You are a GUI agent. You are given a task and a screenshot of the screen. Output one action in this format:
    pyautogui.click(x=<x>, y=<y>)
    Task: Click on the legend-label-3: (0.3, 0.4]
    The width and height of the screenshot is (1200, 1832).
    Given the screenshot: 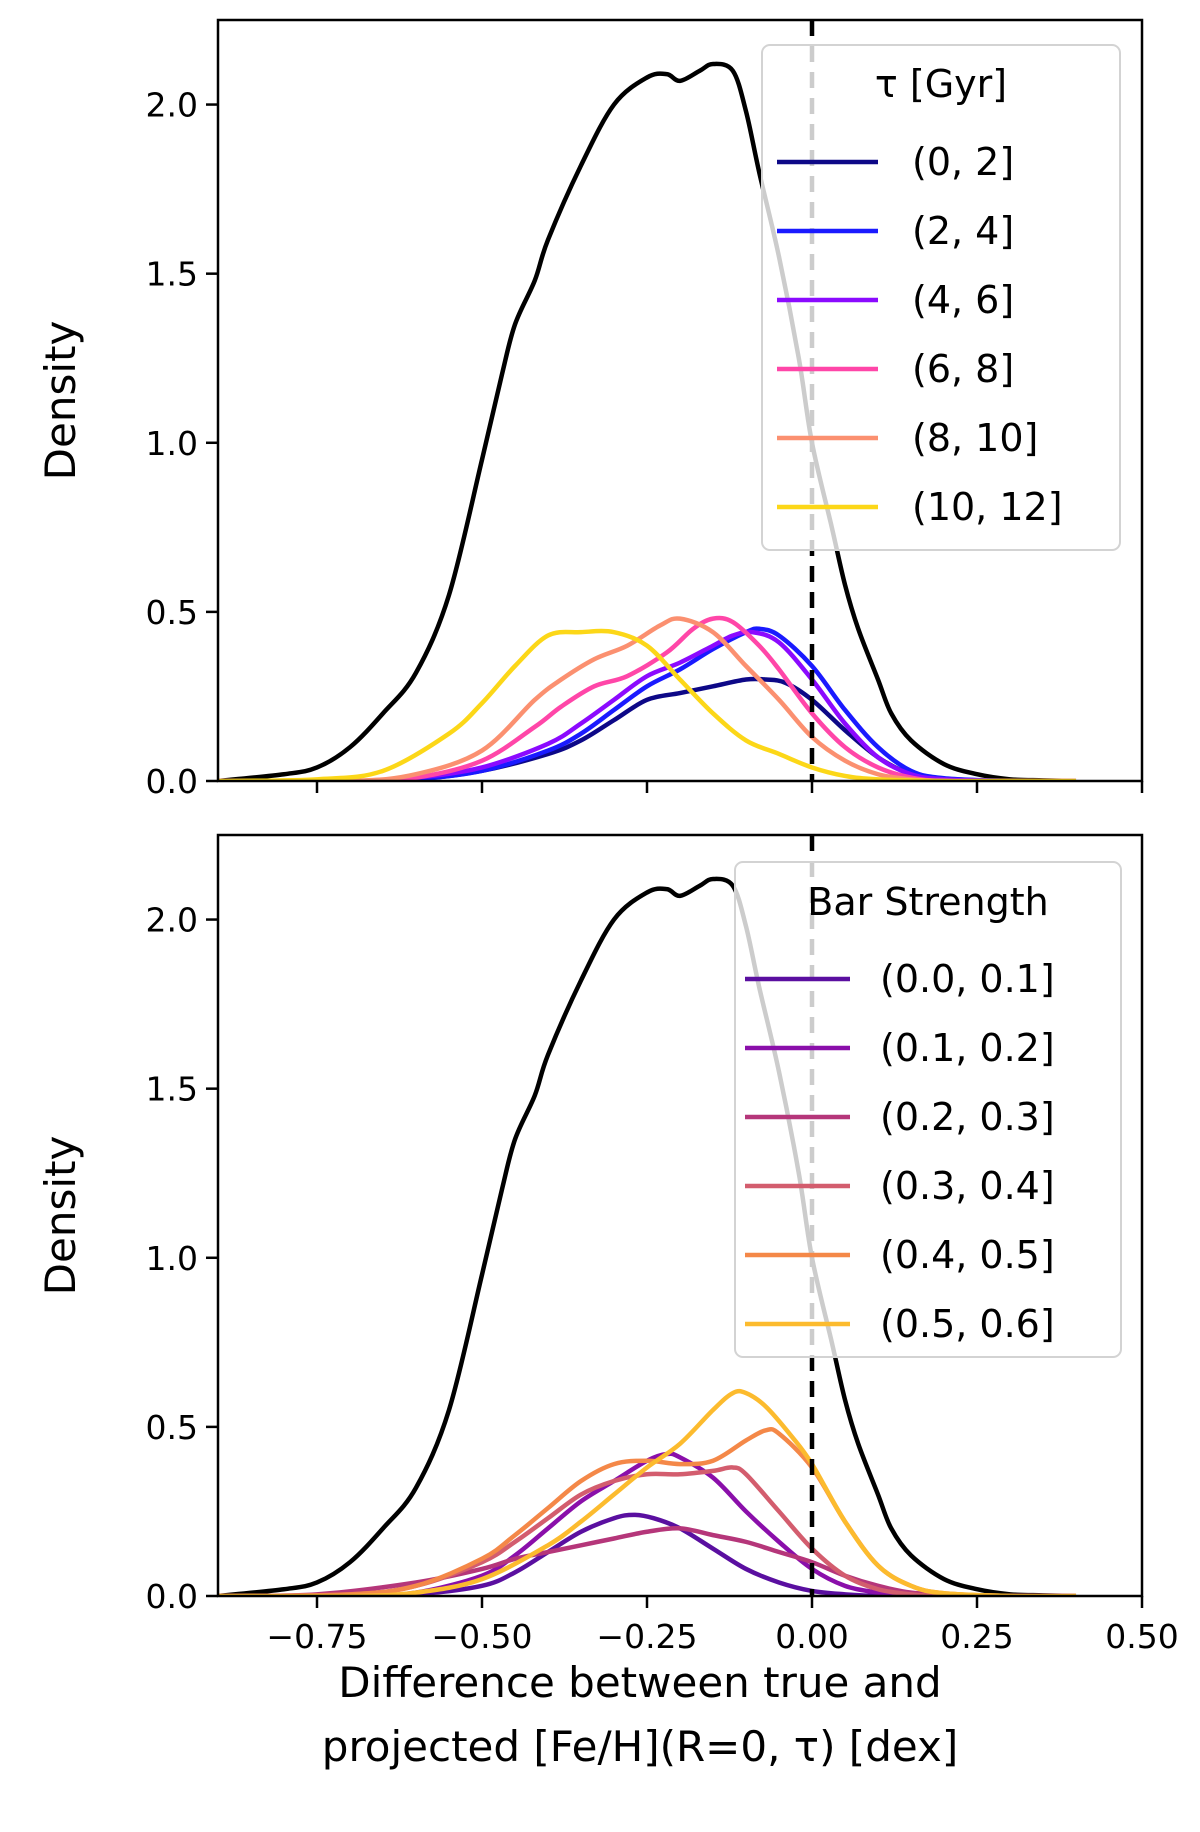 What is the action you would take?
    pyautogui.click(x=967, y=1186)
    